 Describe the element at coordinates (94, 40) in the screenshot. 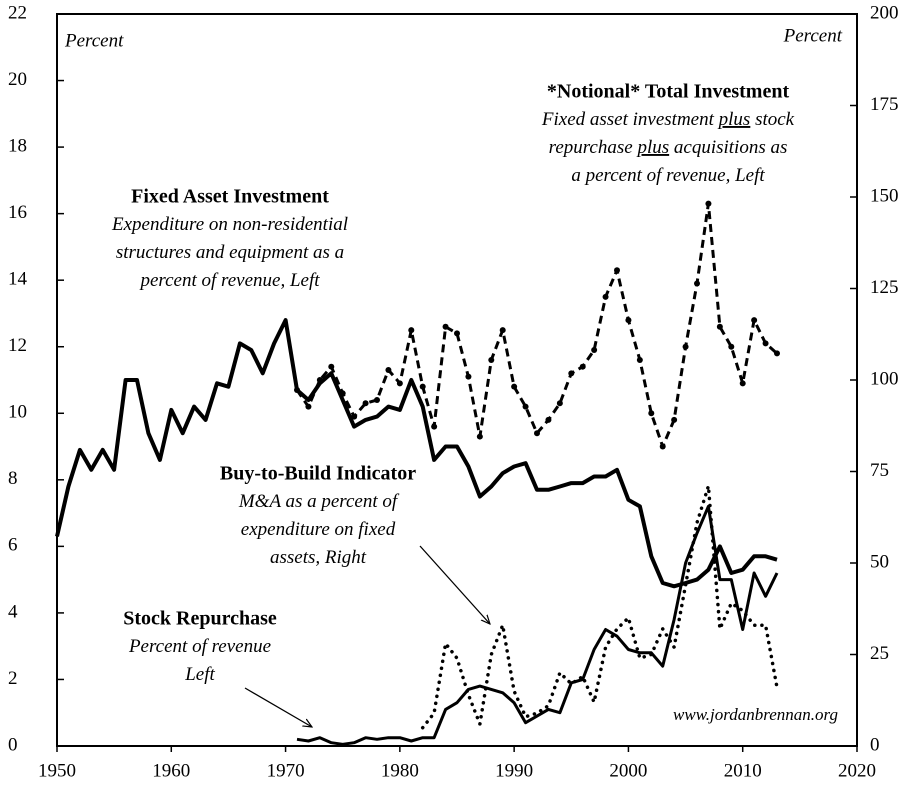

I see `y-axis-label: Percent` at that location.